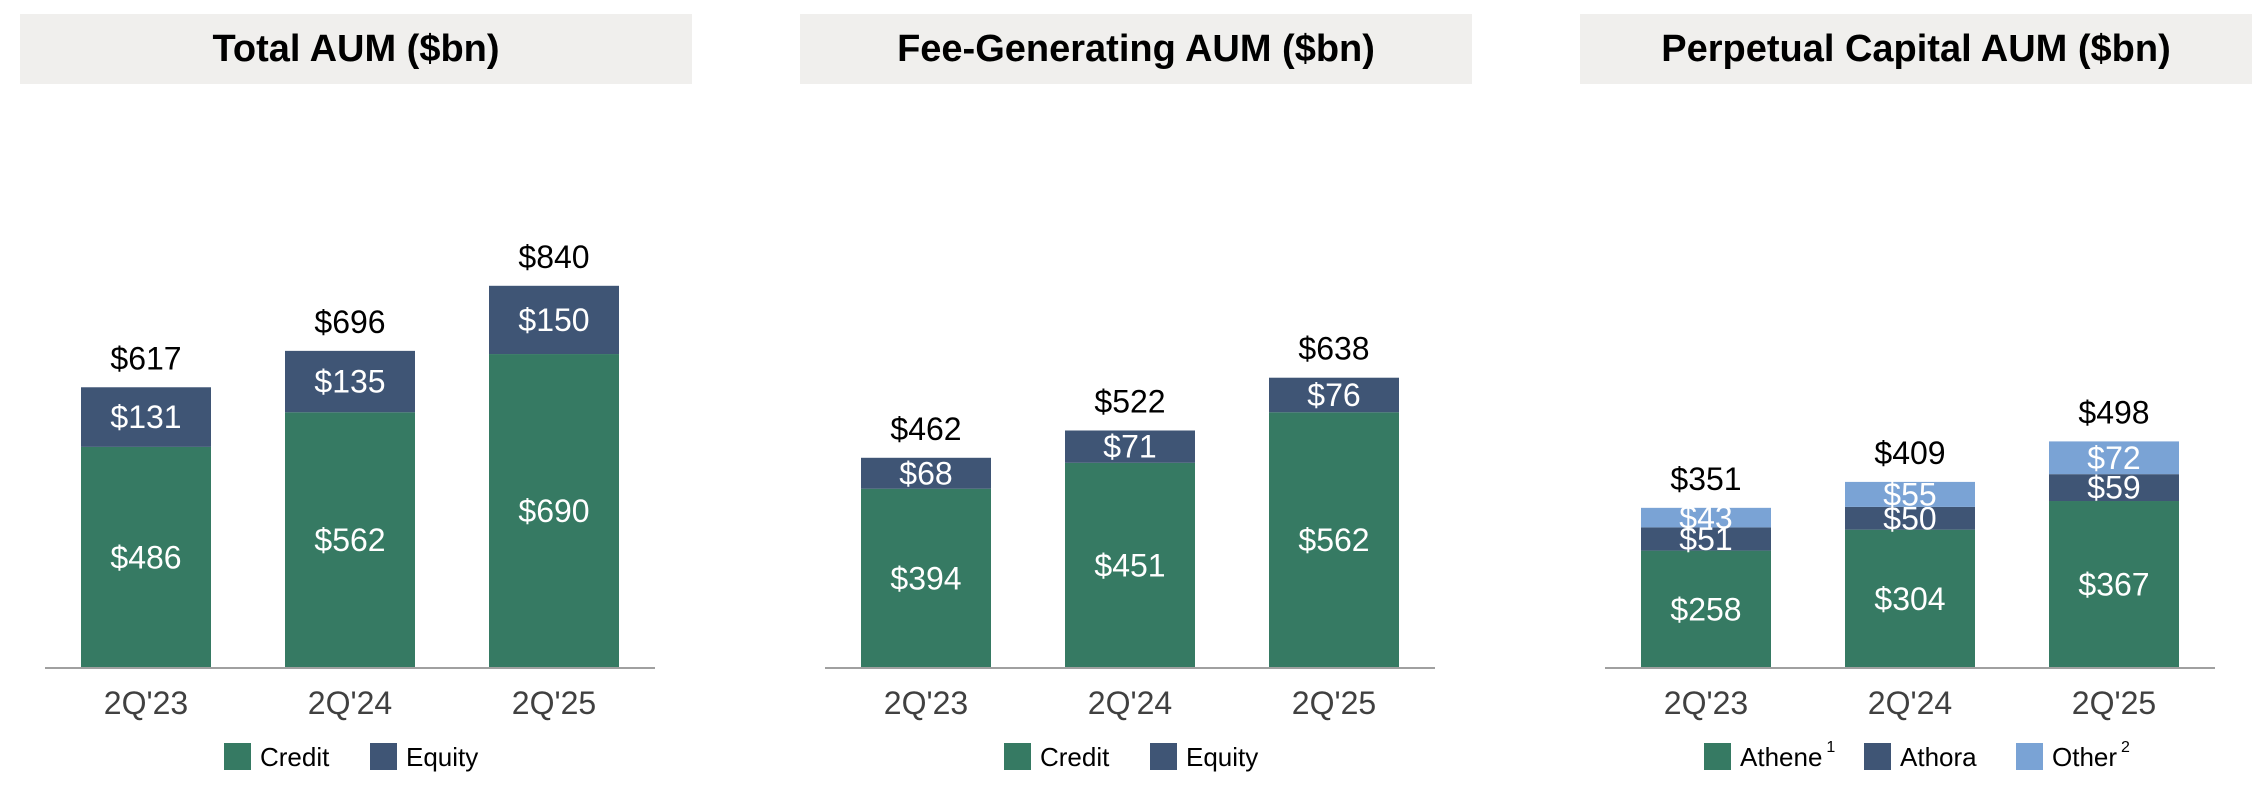  I want to click on chart-2-legend-label-equity: Equity, so click(1222, 757).